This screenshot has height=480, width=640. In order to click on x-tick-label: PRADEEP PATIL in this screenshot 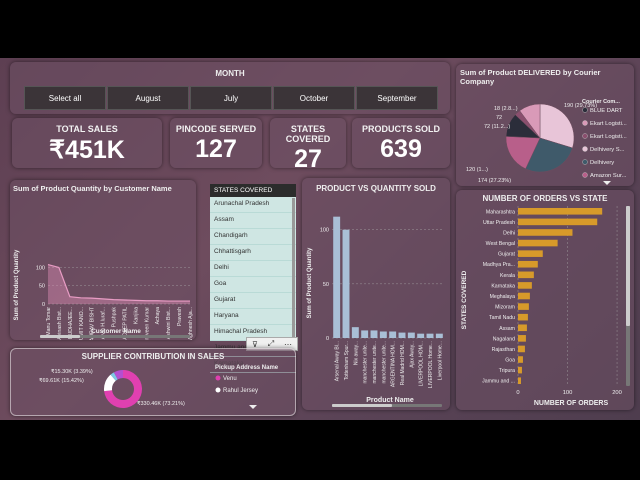, I will do `click(125, 323)`.